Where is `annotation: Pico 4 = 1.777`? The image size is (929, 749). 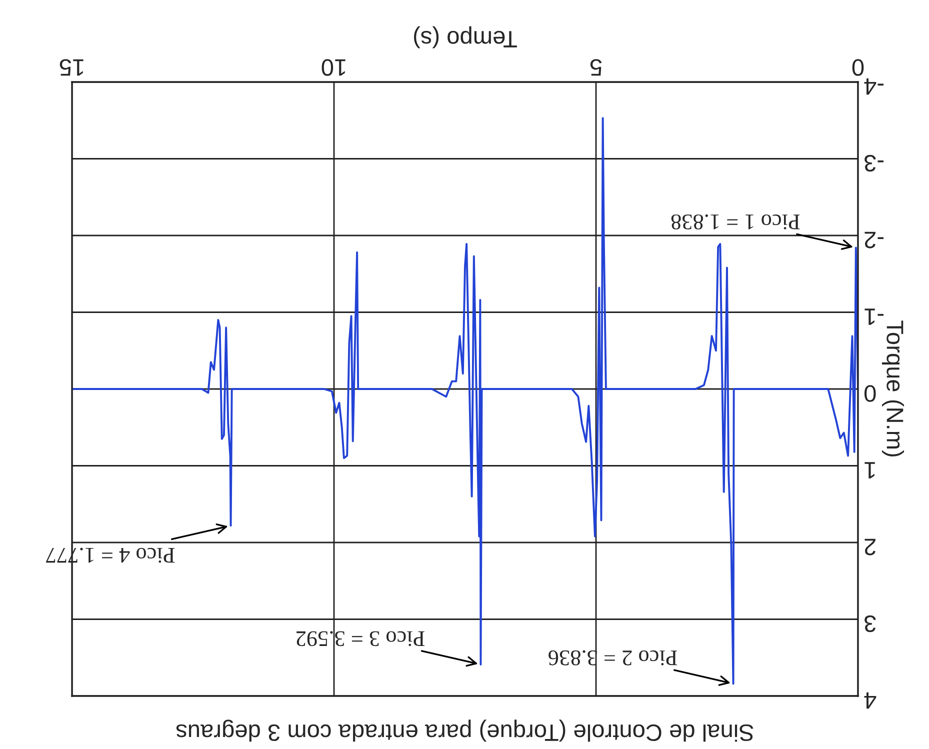
annotation: Pico 4 = 1.777 is located at coordinates (110, 555).